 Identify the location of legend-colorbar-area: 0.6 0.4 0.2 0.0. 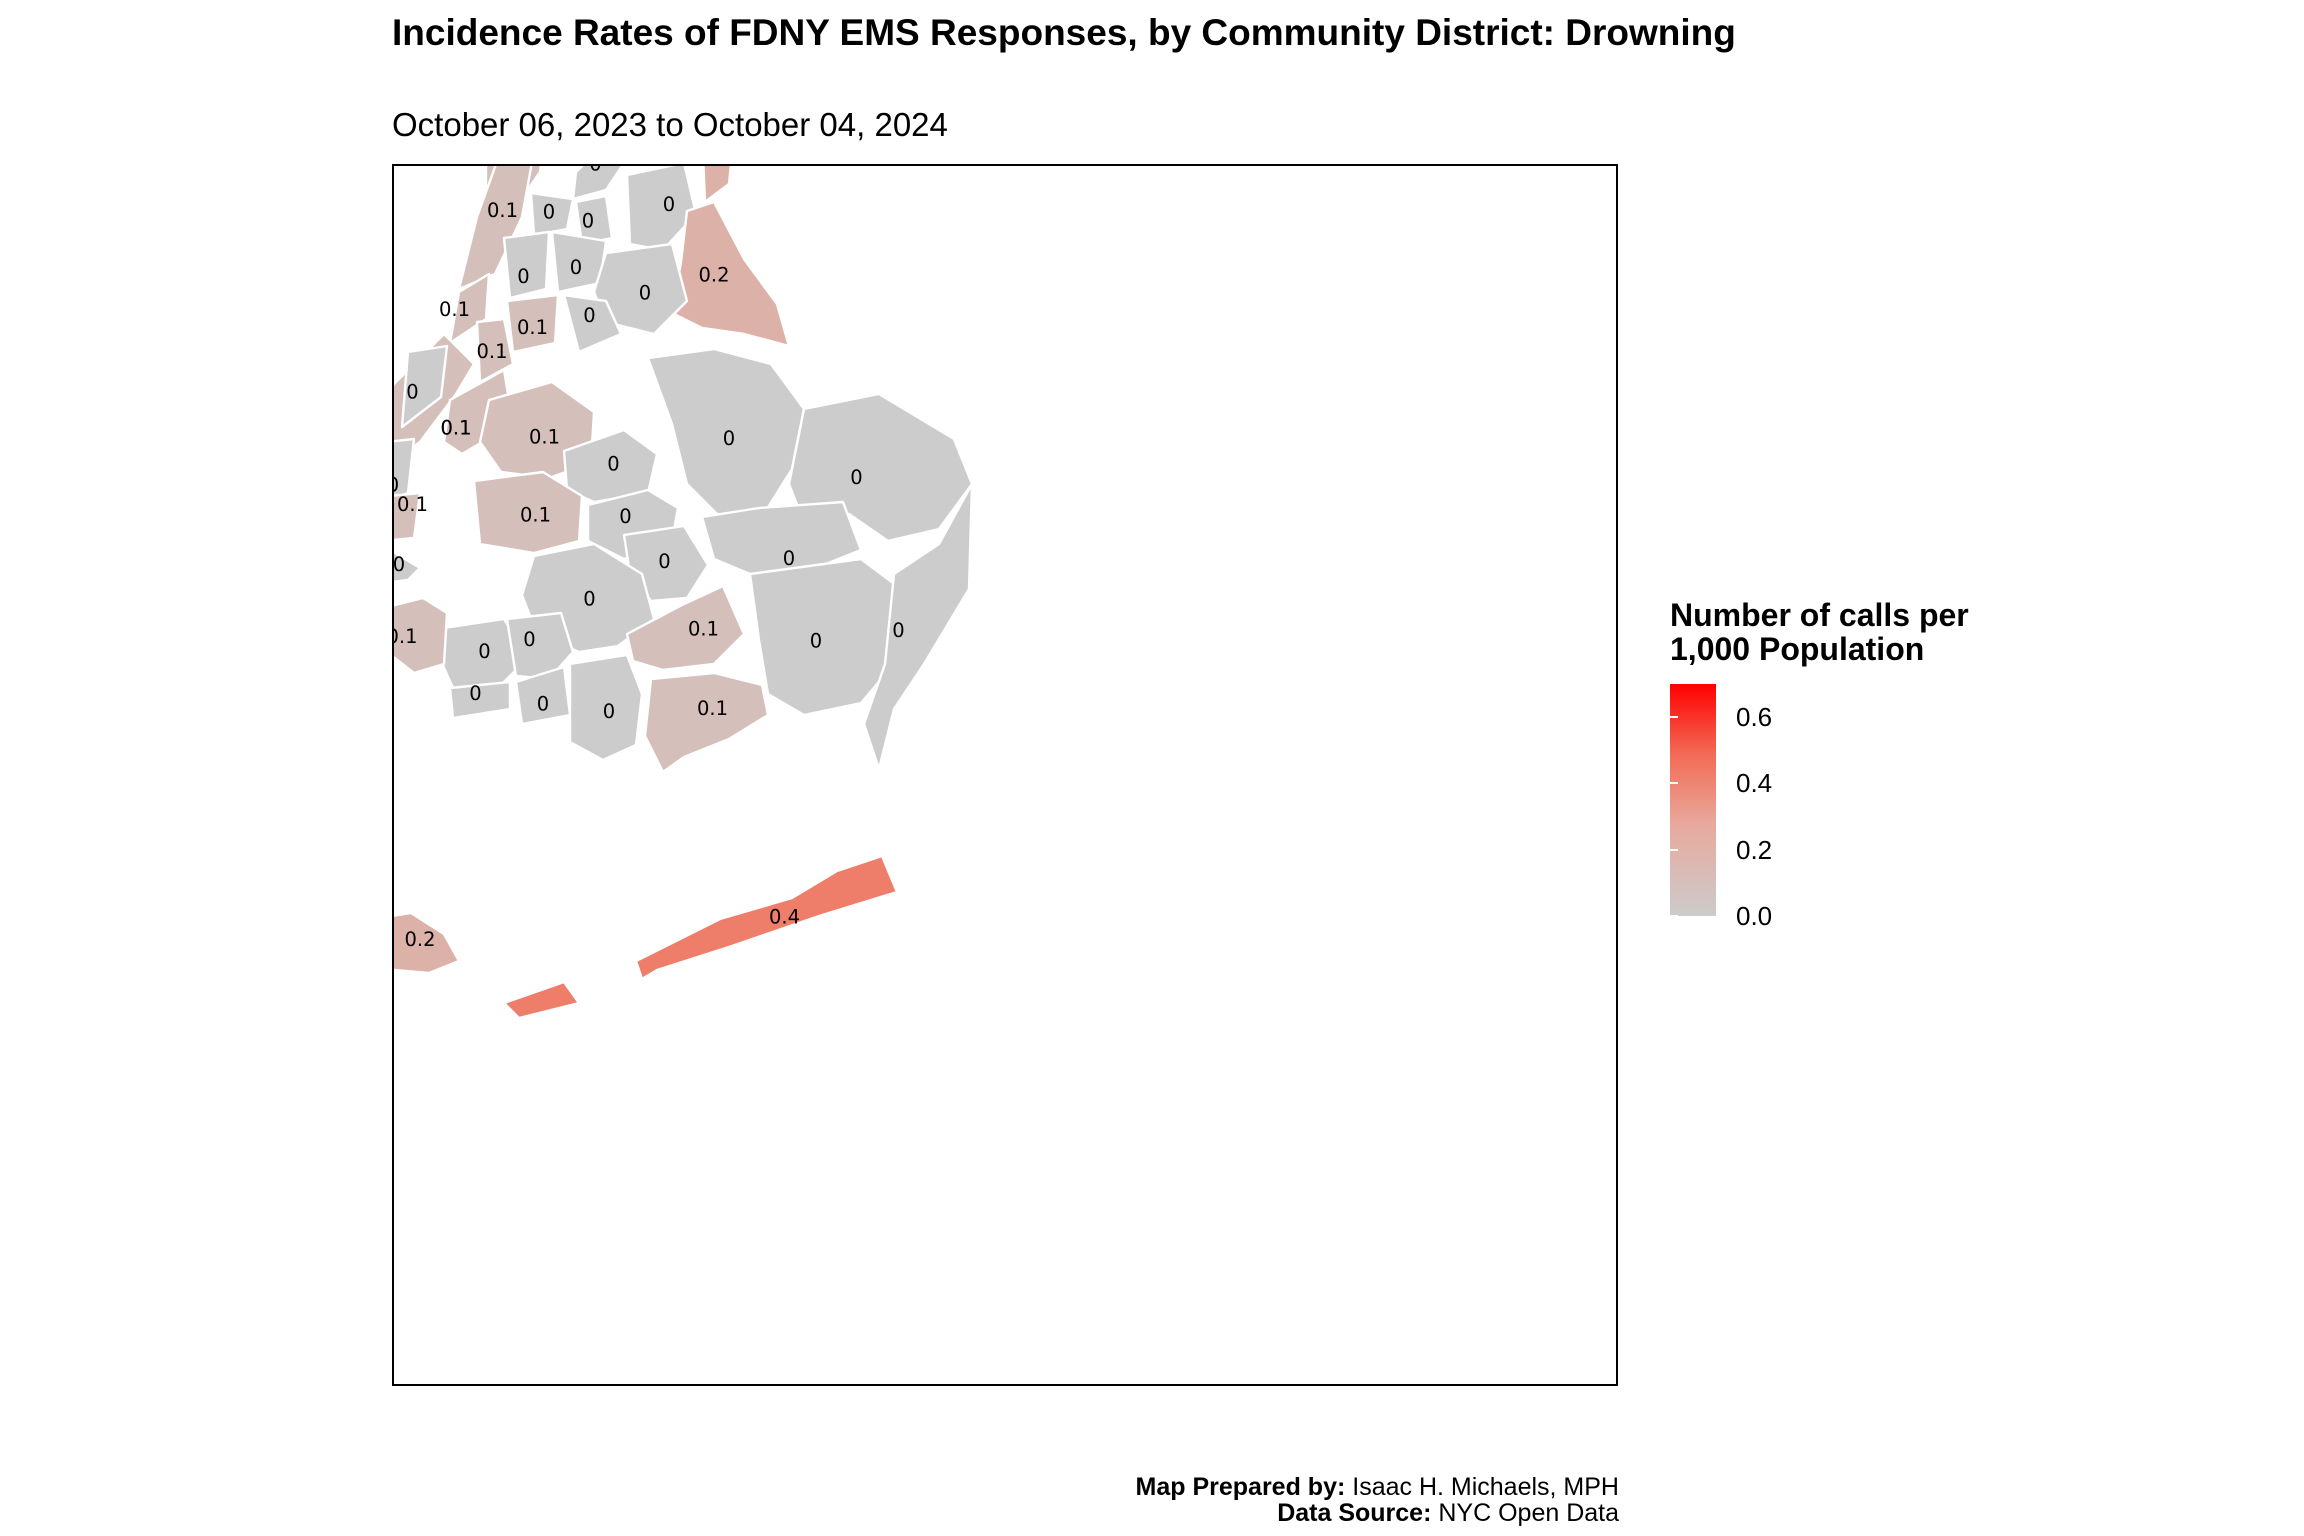
(1820, 806).